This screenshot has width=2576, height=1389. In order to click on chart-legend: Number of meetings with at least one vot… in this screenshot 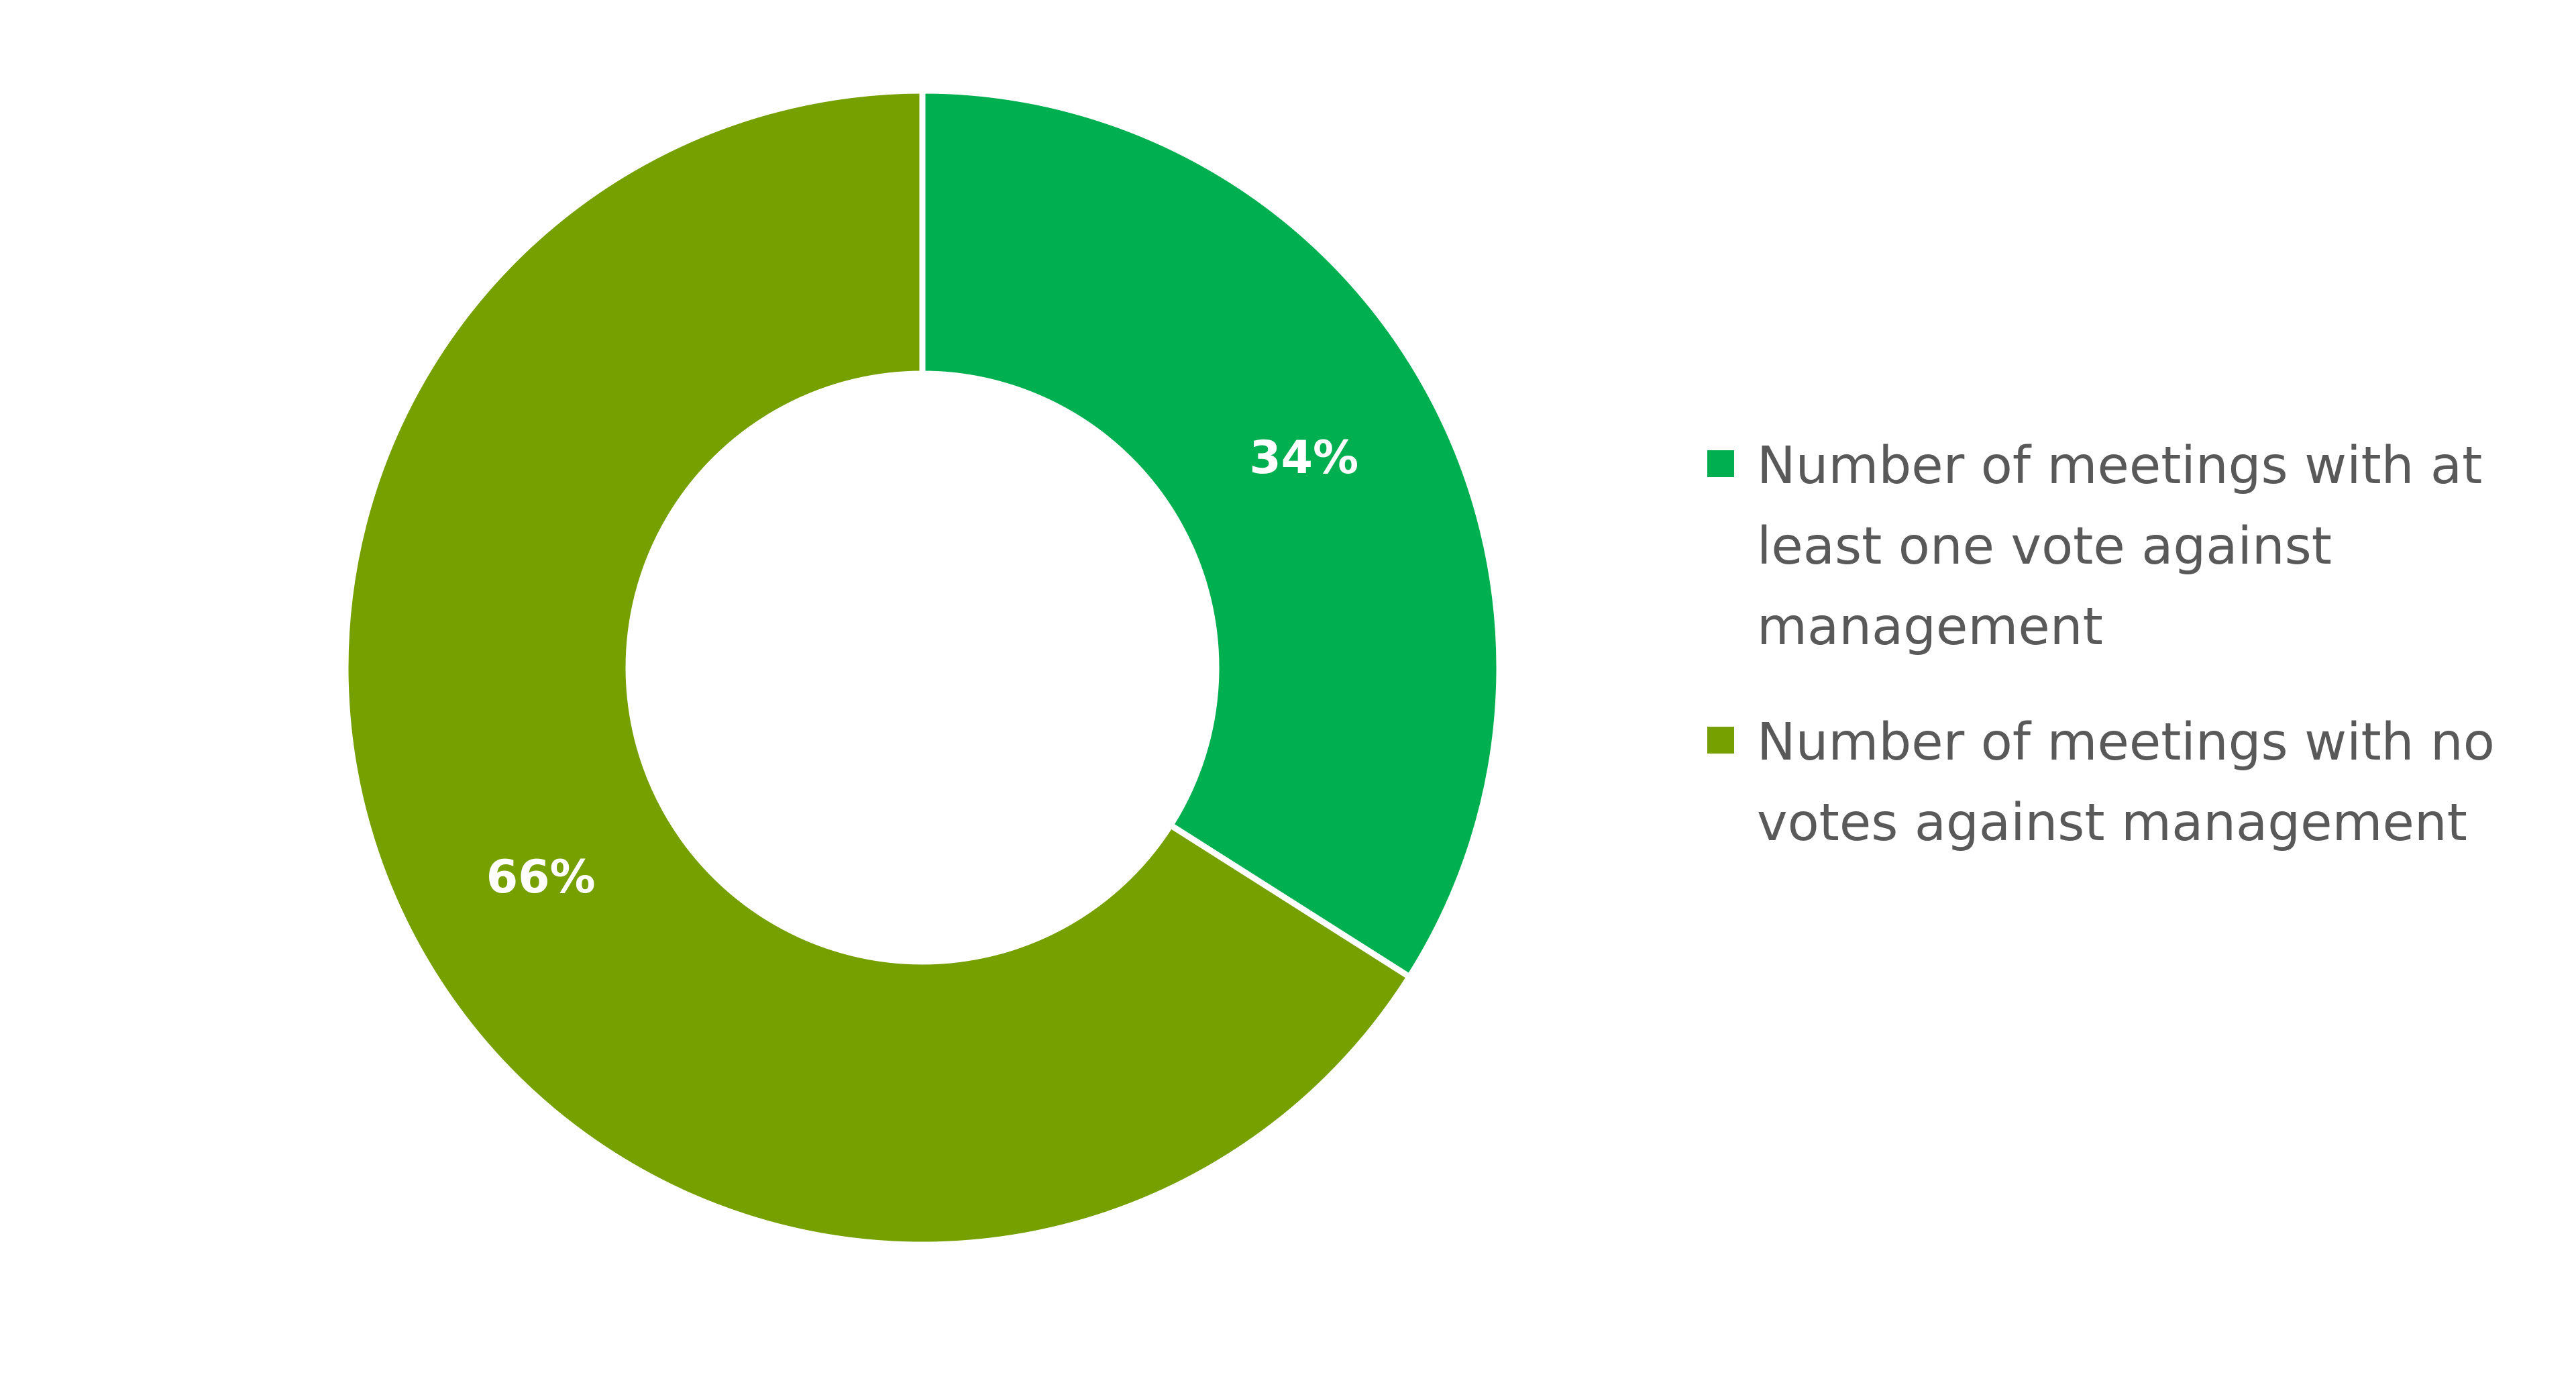, I will do `click(2141, 662)`.